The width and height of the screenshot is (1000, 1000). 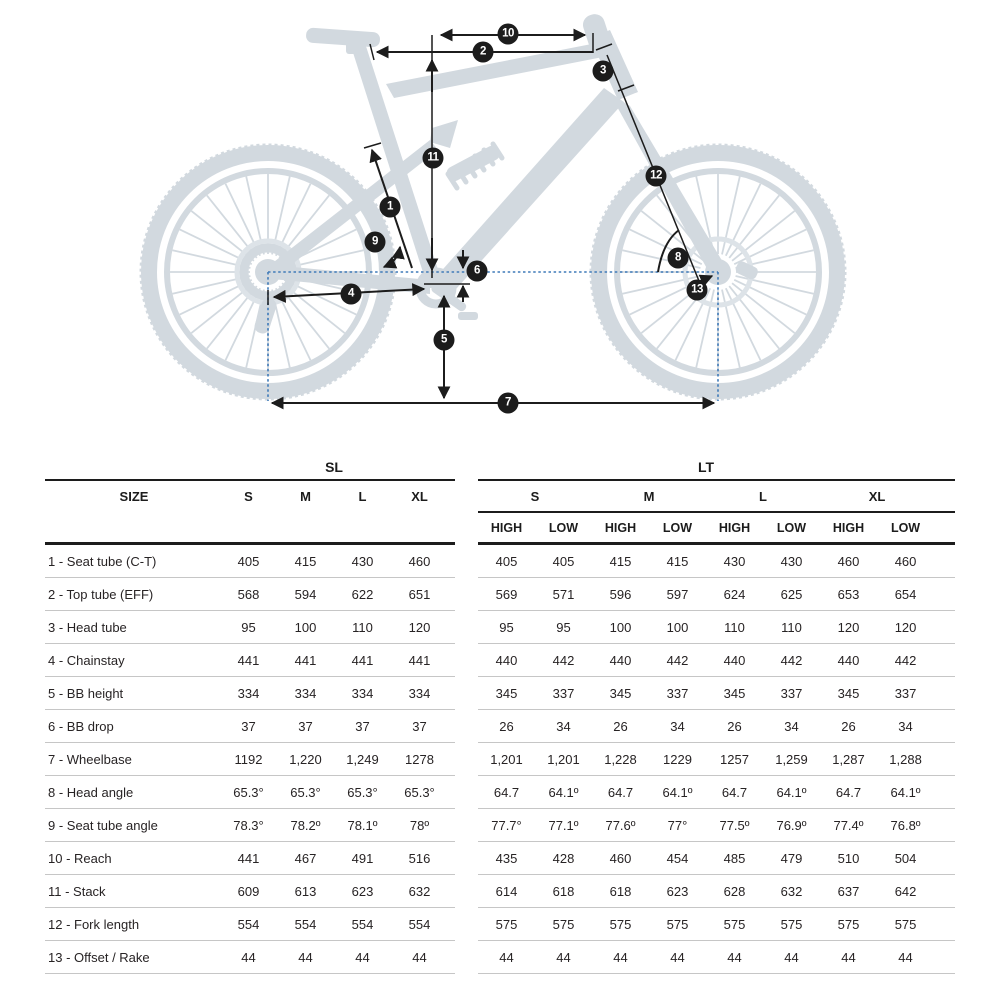 I want to click on sl-value: 568, so click(x=248, y=594).